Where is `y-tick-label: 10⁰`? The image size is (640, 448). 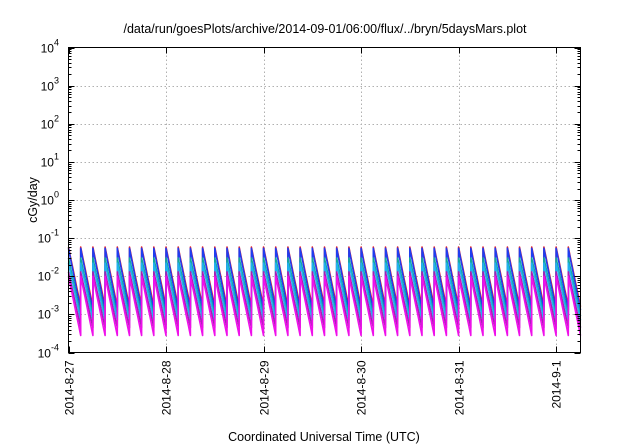 y-tick-label: 10⁰ is located at coordinates (50, 199).